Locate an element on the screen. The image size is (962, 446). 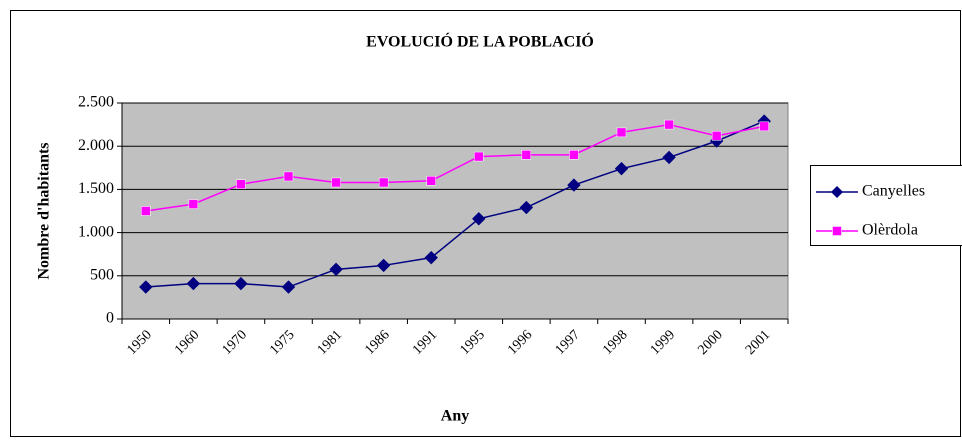
y-tick-label: 2.000 is located at coordinates (96, 145).